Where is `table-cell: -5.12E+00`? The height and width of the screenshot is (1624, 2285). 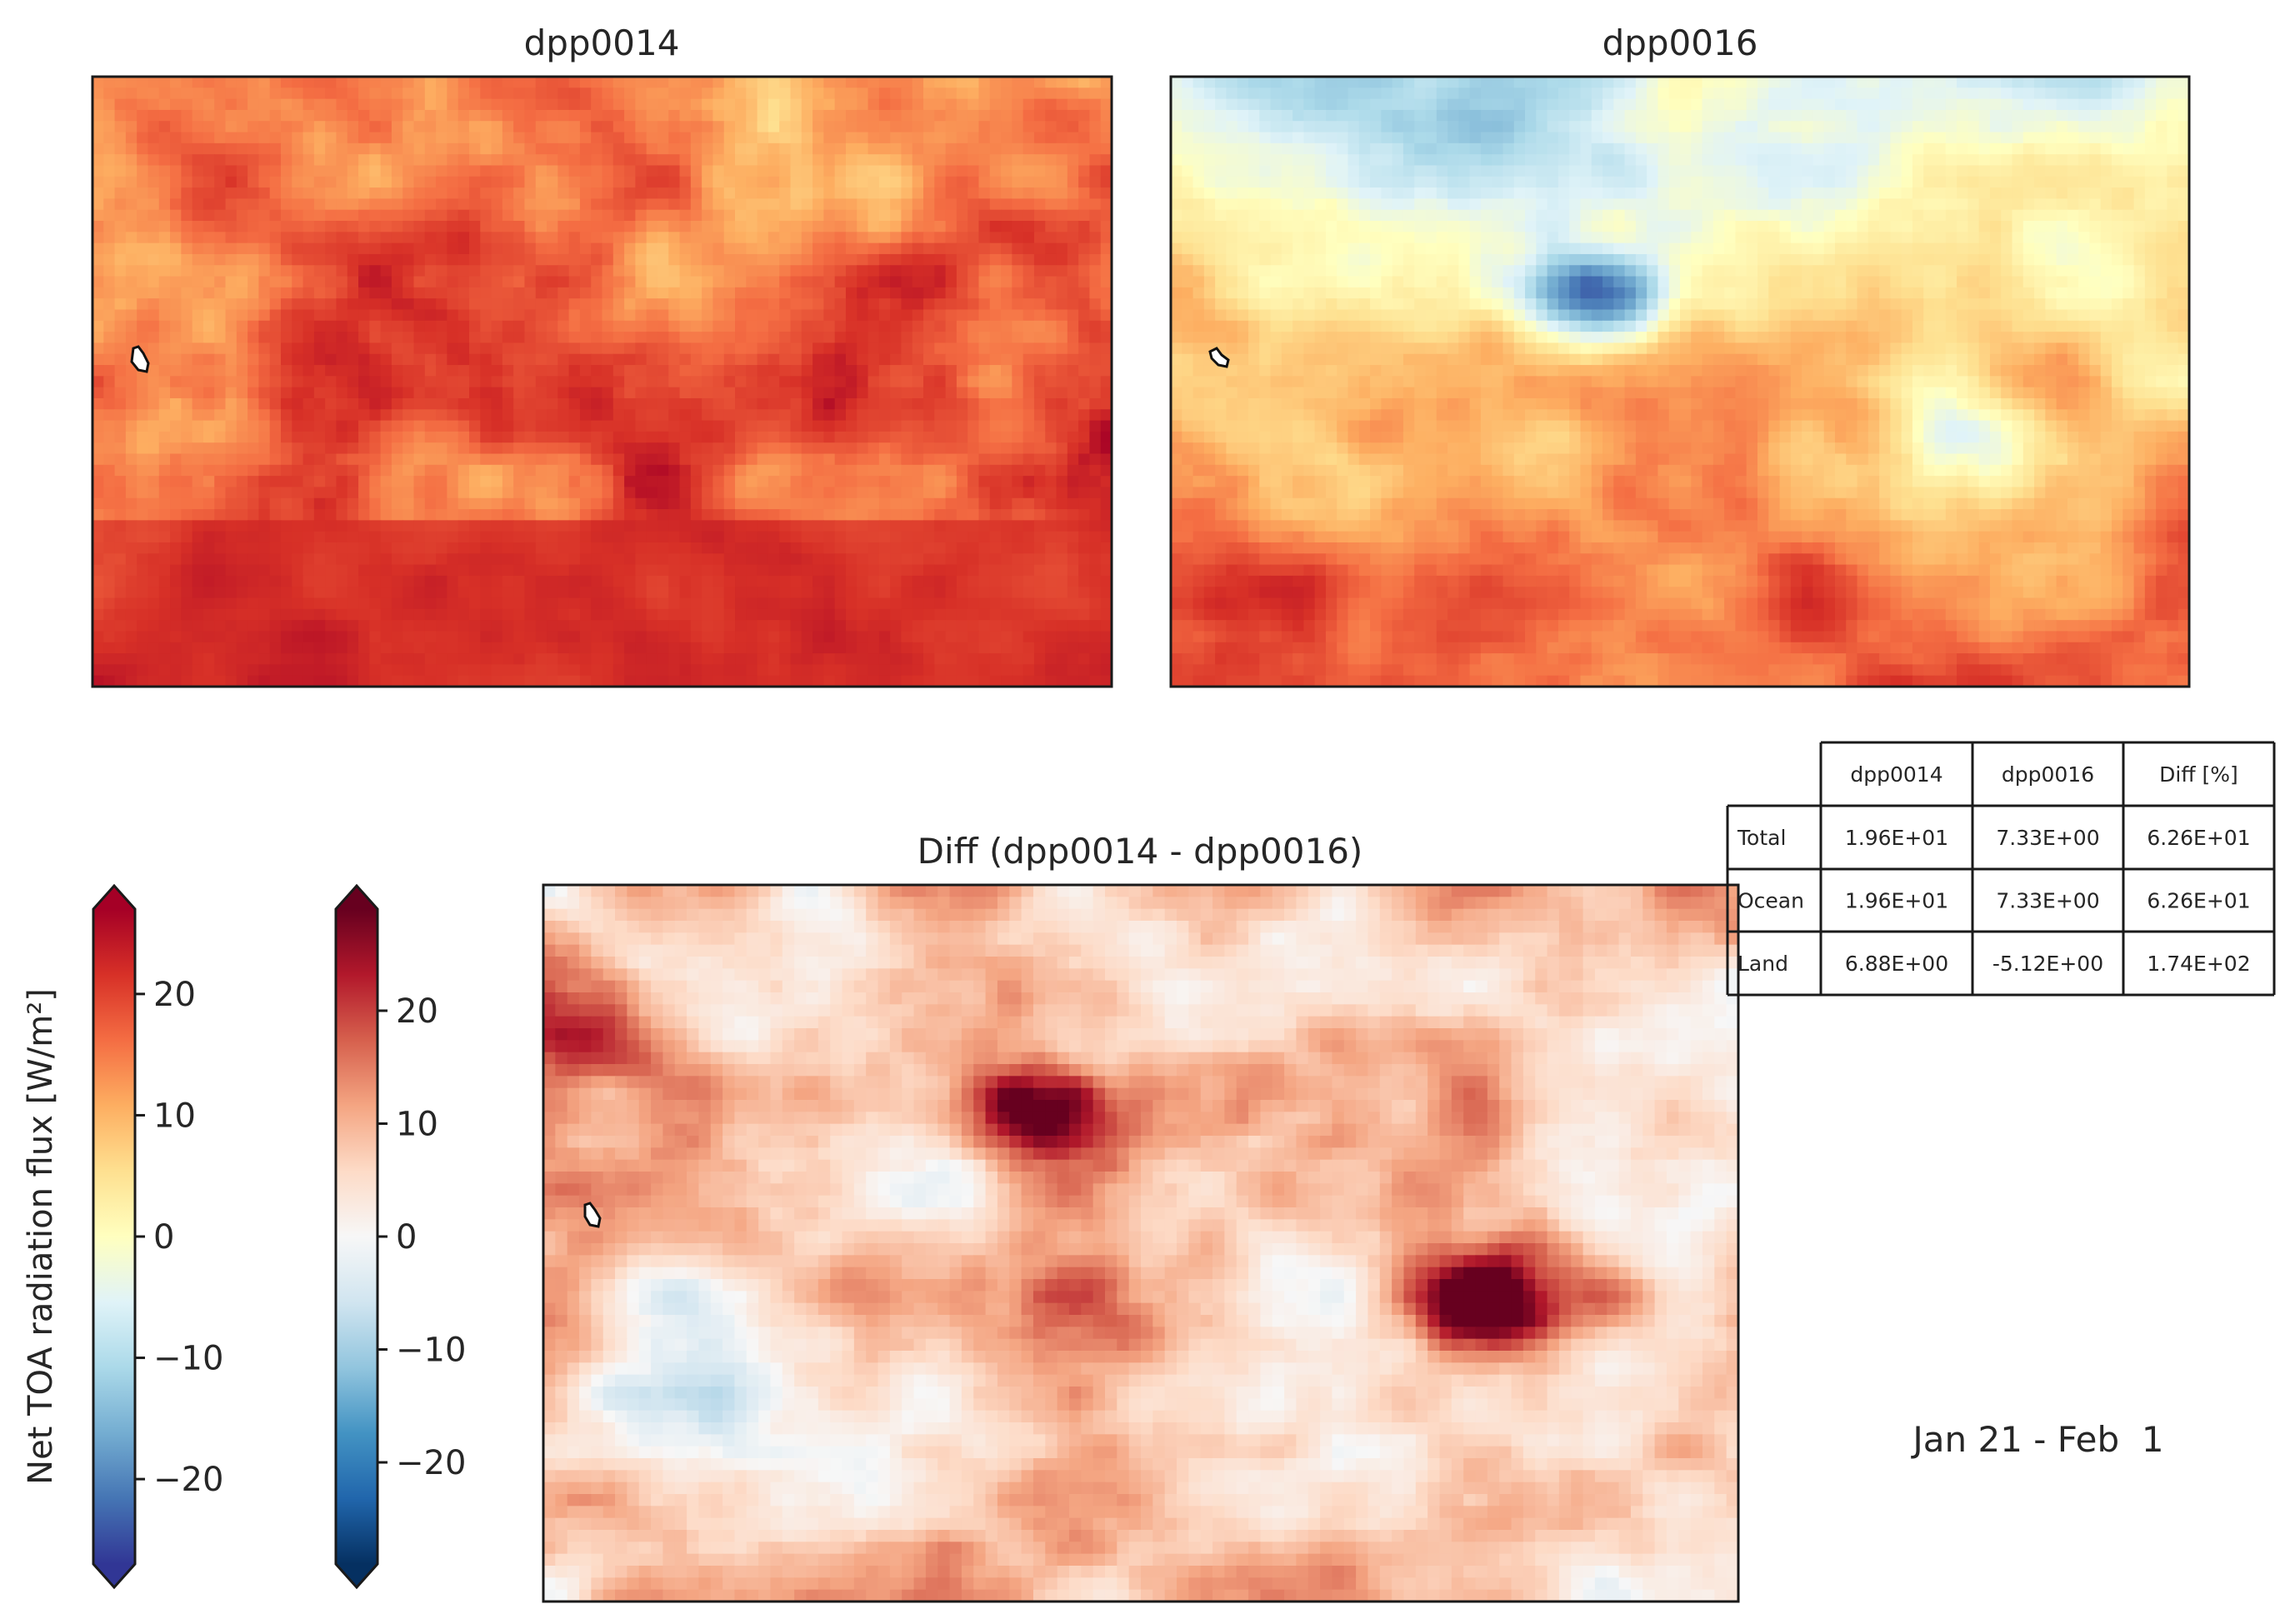
table-cell: -5.12E+00 is located at coordinates (2047, 964).